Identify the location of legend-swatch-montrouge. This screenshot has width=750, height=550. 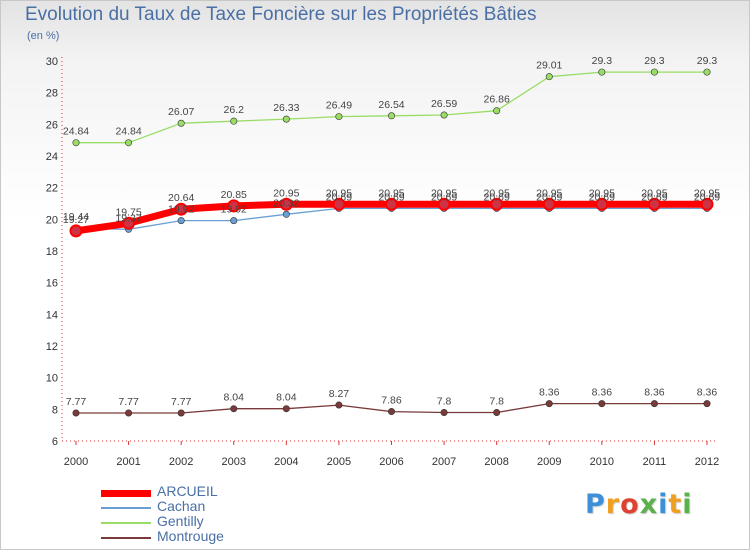
(126, 538).